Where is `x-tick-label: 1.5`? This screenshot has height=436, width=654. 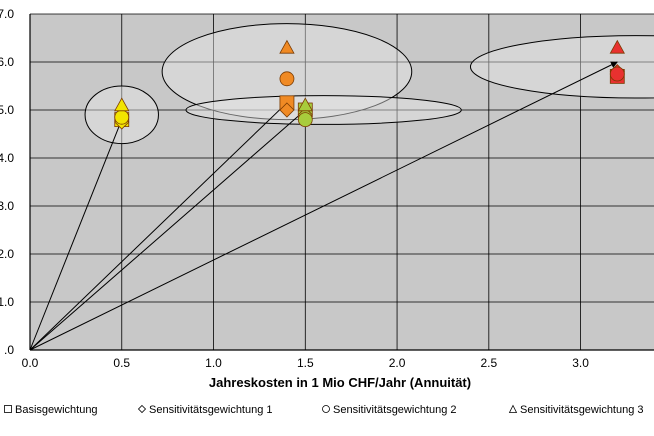
x-tick-label: 1.5 is located at coordinates (305, 363).